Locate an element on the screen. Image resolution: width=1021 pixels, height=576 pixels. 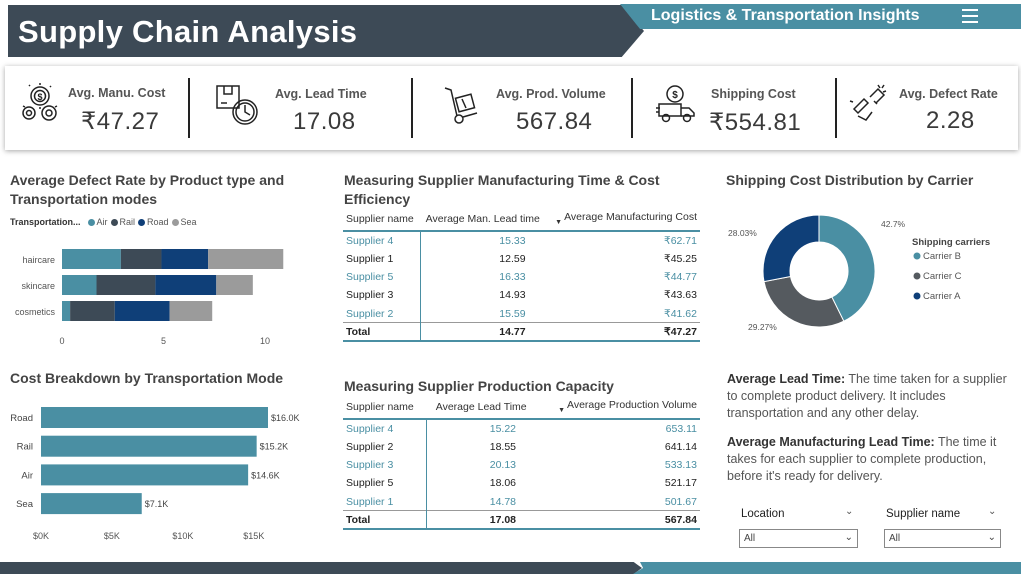
table-row: Supplier 1 12.59 ₹45.25 is located at coordinates (521, 258).